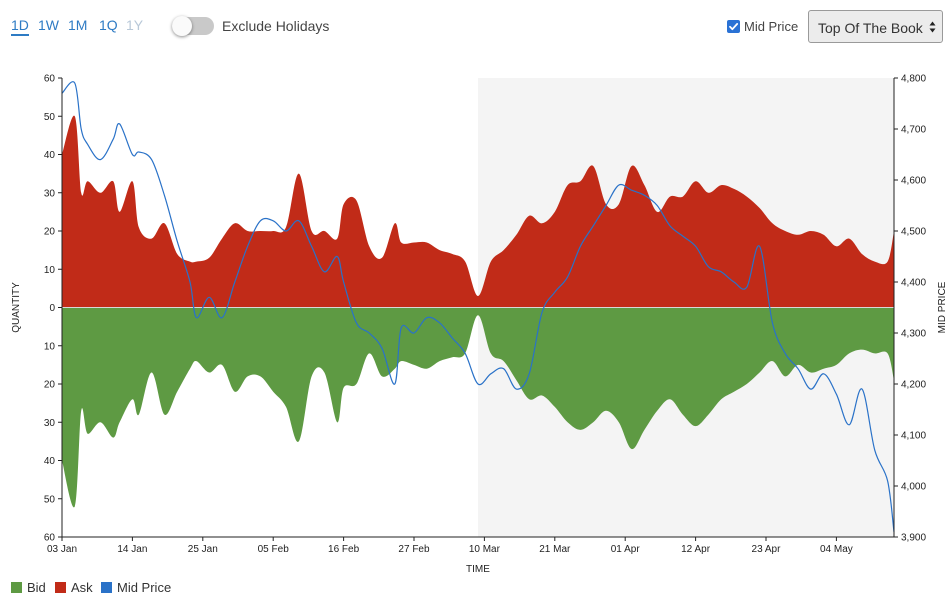  Describe the element at coordinates (913, 334) in the screenshot. I see `right-tick-label: 4,300` at that location.